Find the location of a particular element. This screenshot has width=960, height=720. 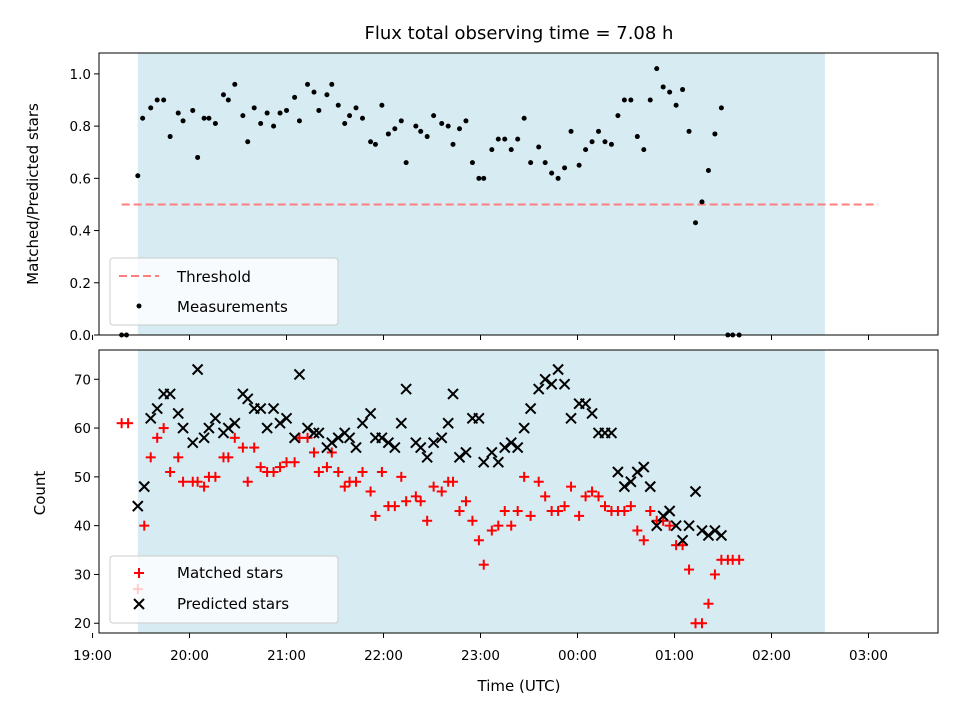

x-tick-label: 20:00 is located at coordinates (189, 656).